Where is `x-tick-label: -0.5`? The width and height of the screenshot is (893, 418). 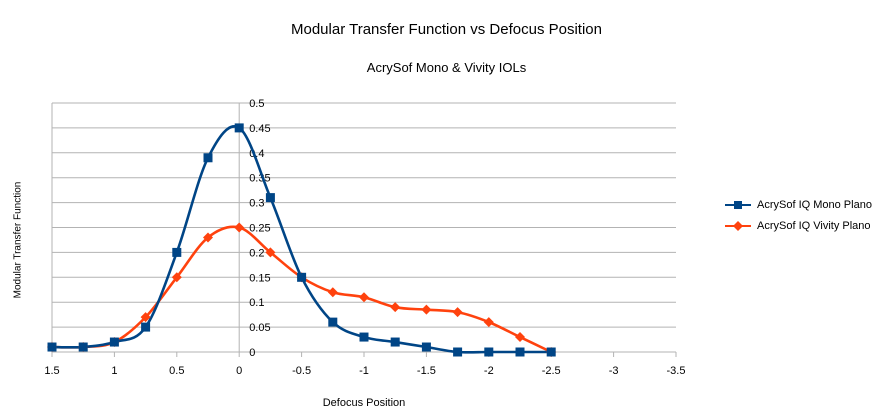 x-tick-label: -0.5 is located at coordinates (301, 371).